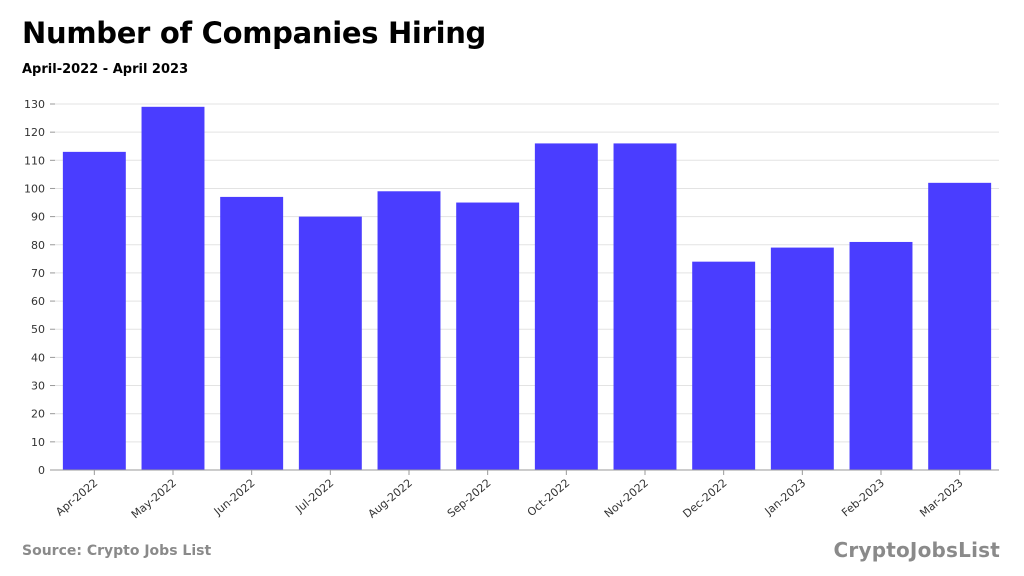 The height and width of the screenshot is (576, 1024). Describe the element at coordinates (117, 551) in the screenshot. I see `source-note: Source: Crypto Jobs List` at that location.